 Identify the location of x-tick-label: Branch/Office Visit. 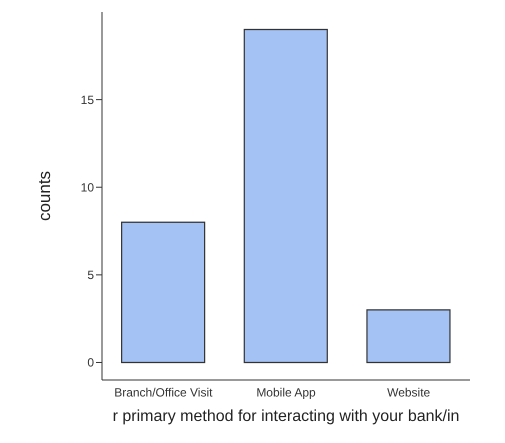
(164, 393).